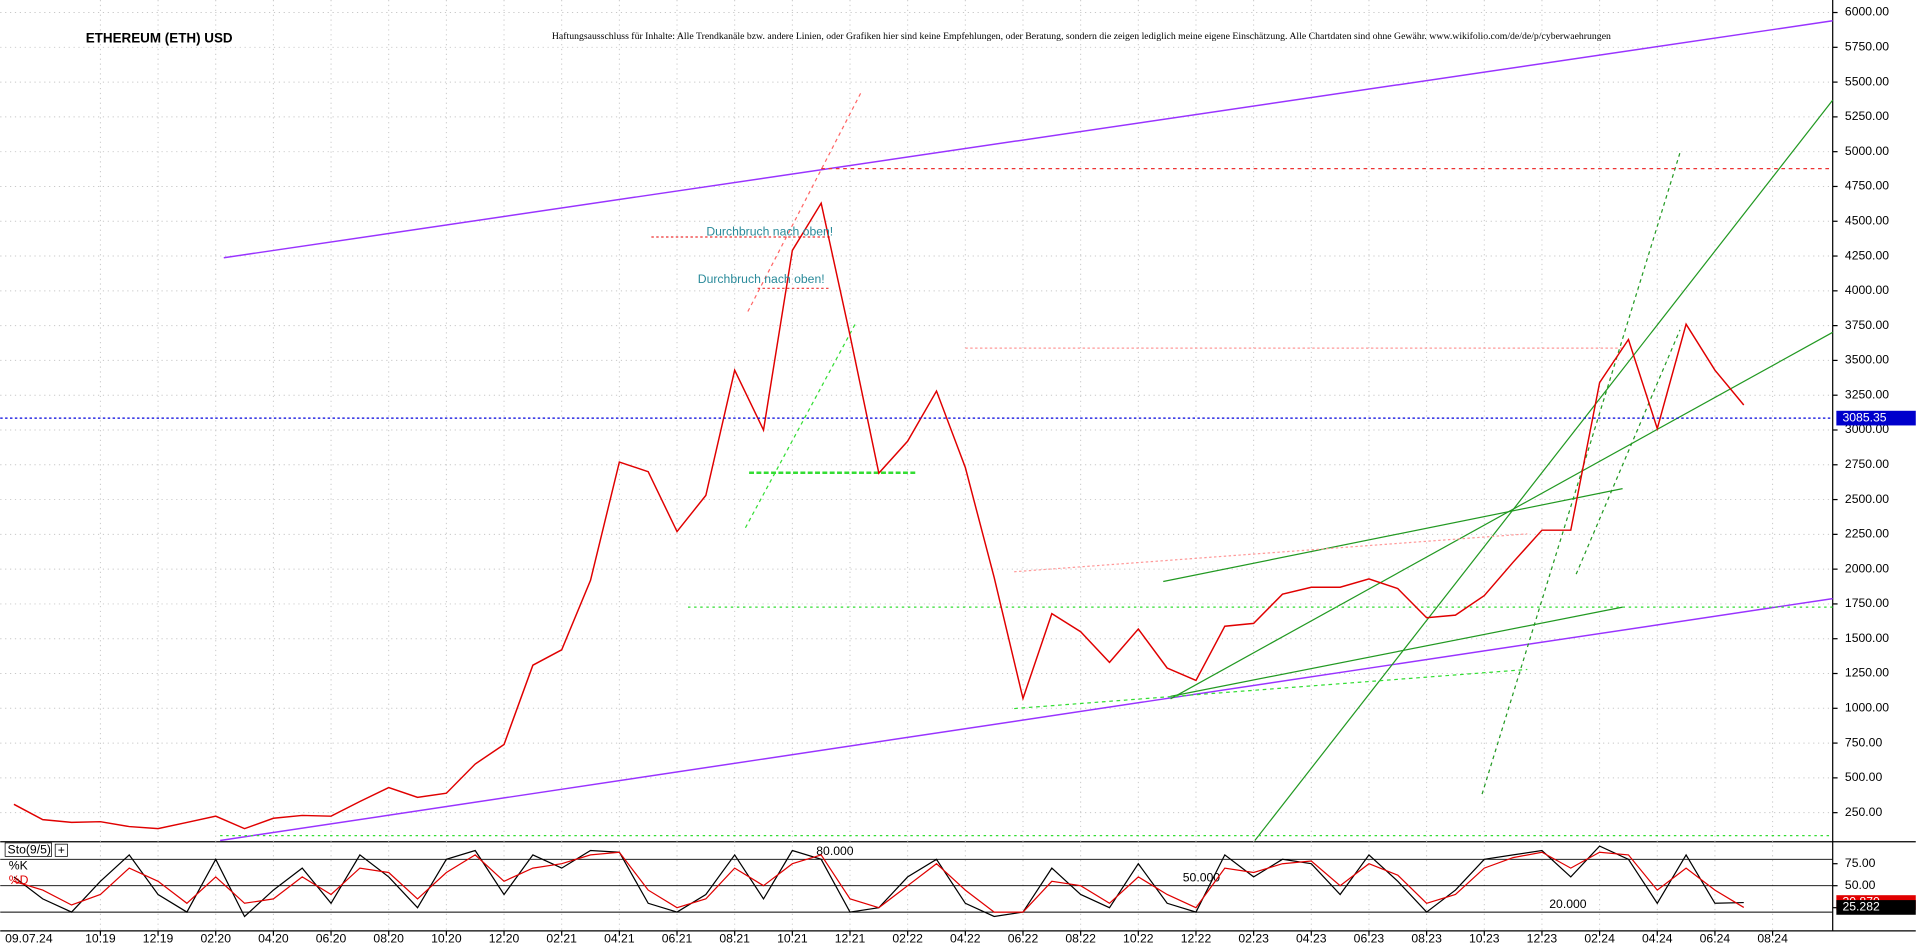 This screenshot has height=948, width=1916. Describe the element at coordinates (1867, 360) in the screenshot. I see `y-tick-label: 3500.00` at that location.